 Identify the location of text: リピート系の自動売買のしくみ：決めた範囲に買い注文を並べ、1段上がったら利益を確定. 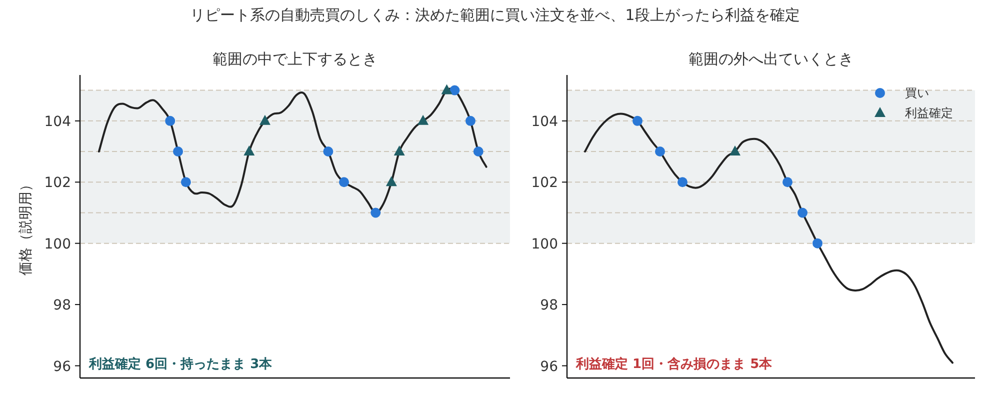
(495, 15).